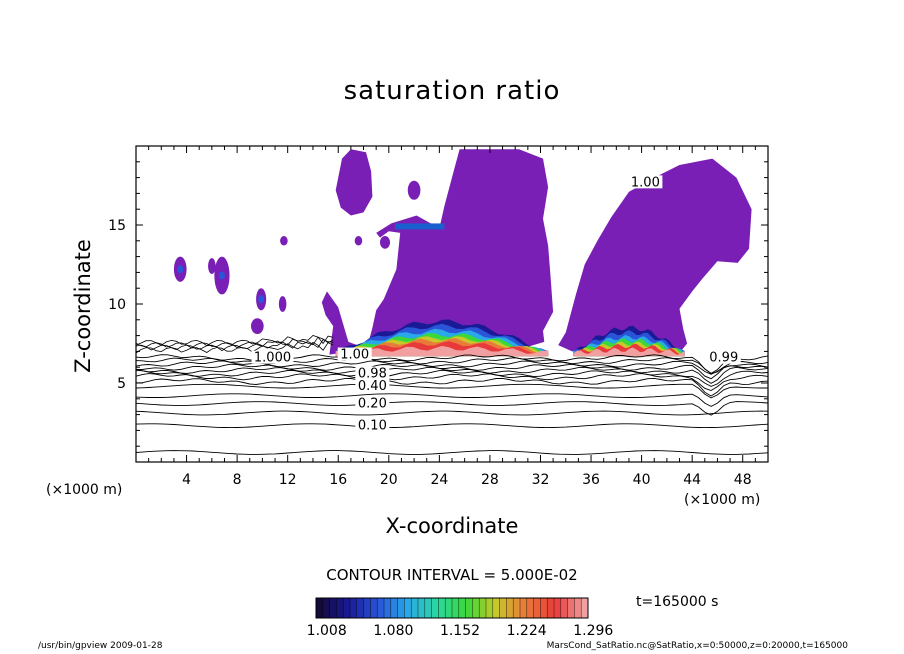  What do you see at coordinates (338, 480) in the screenshot?
I see `x-tick-label: 16` at bounding box center [338, 480].